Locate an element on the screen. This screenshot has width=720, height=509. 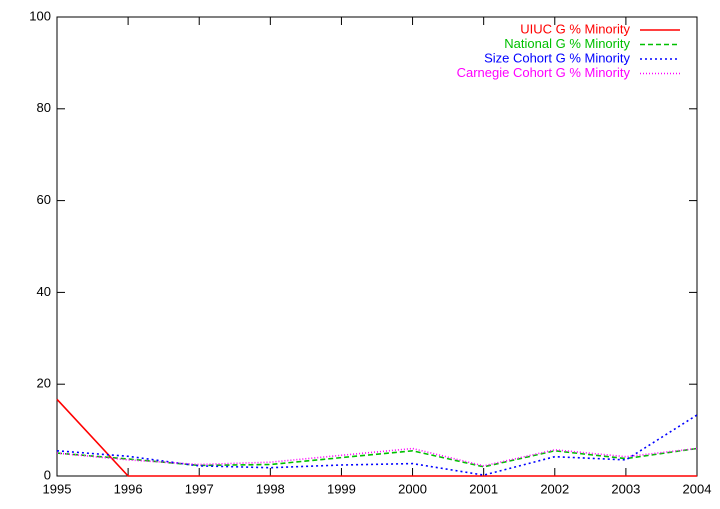
legend-label: National G % Minority is located at coordinates (567, 43).